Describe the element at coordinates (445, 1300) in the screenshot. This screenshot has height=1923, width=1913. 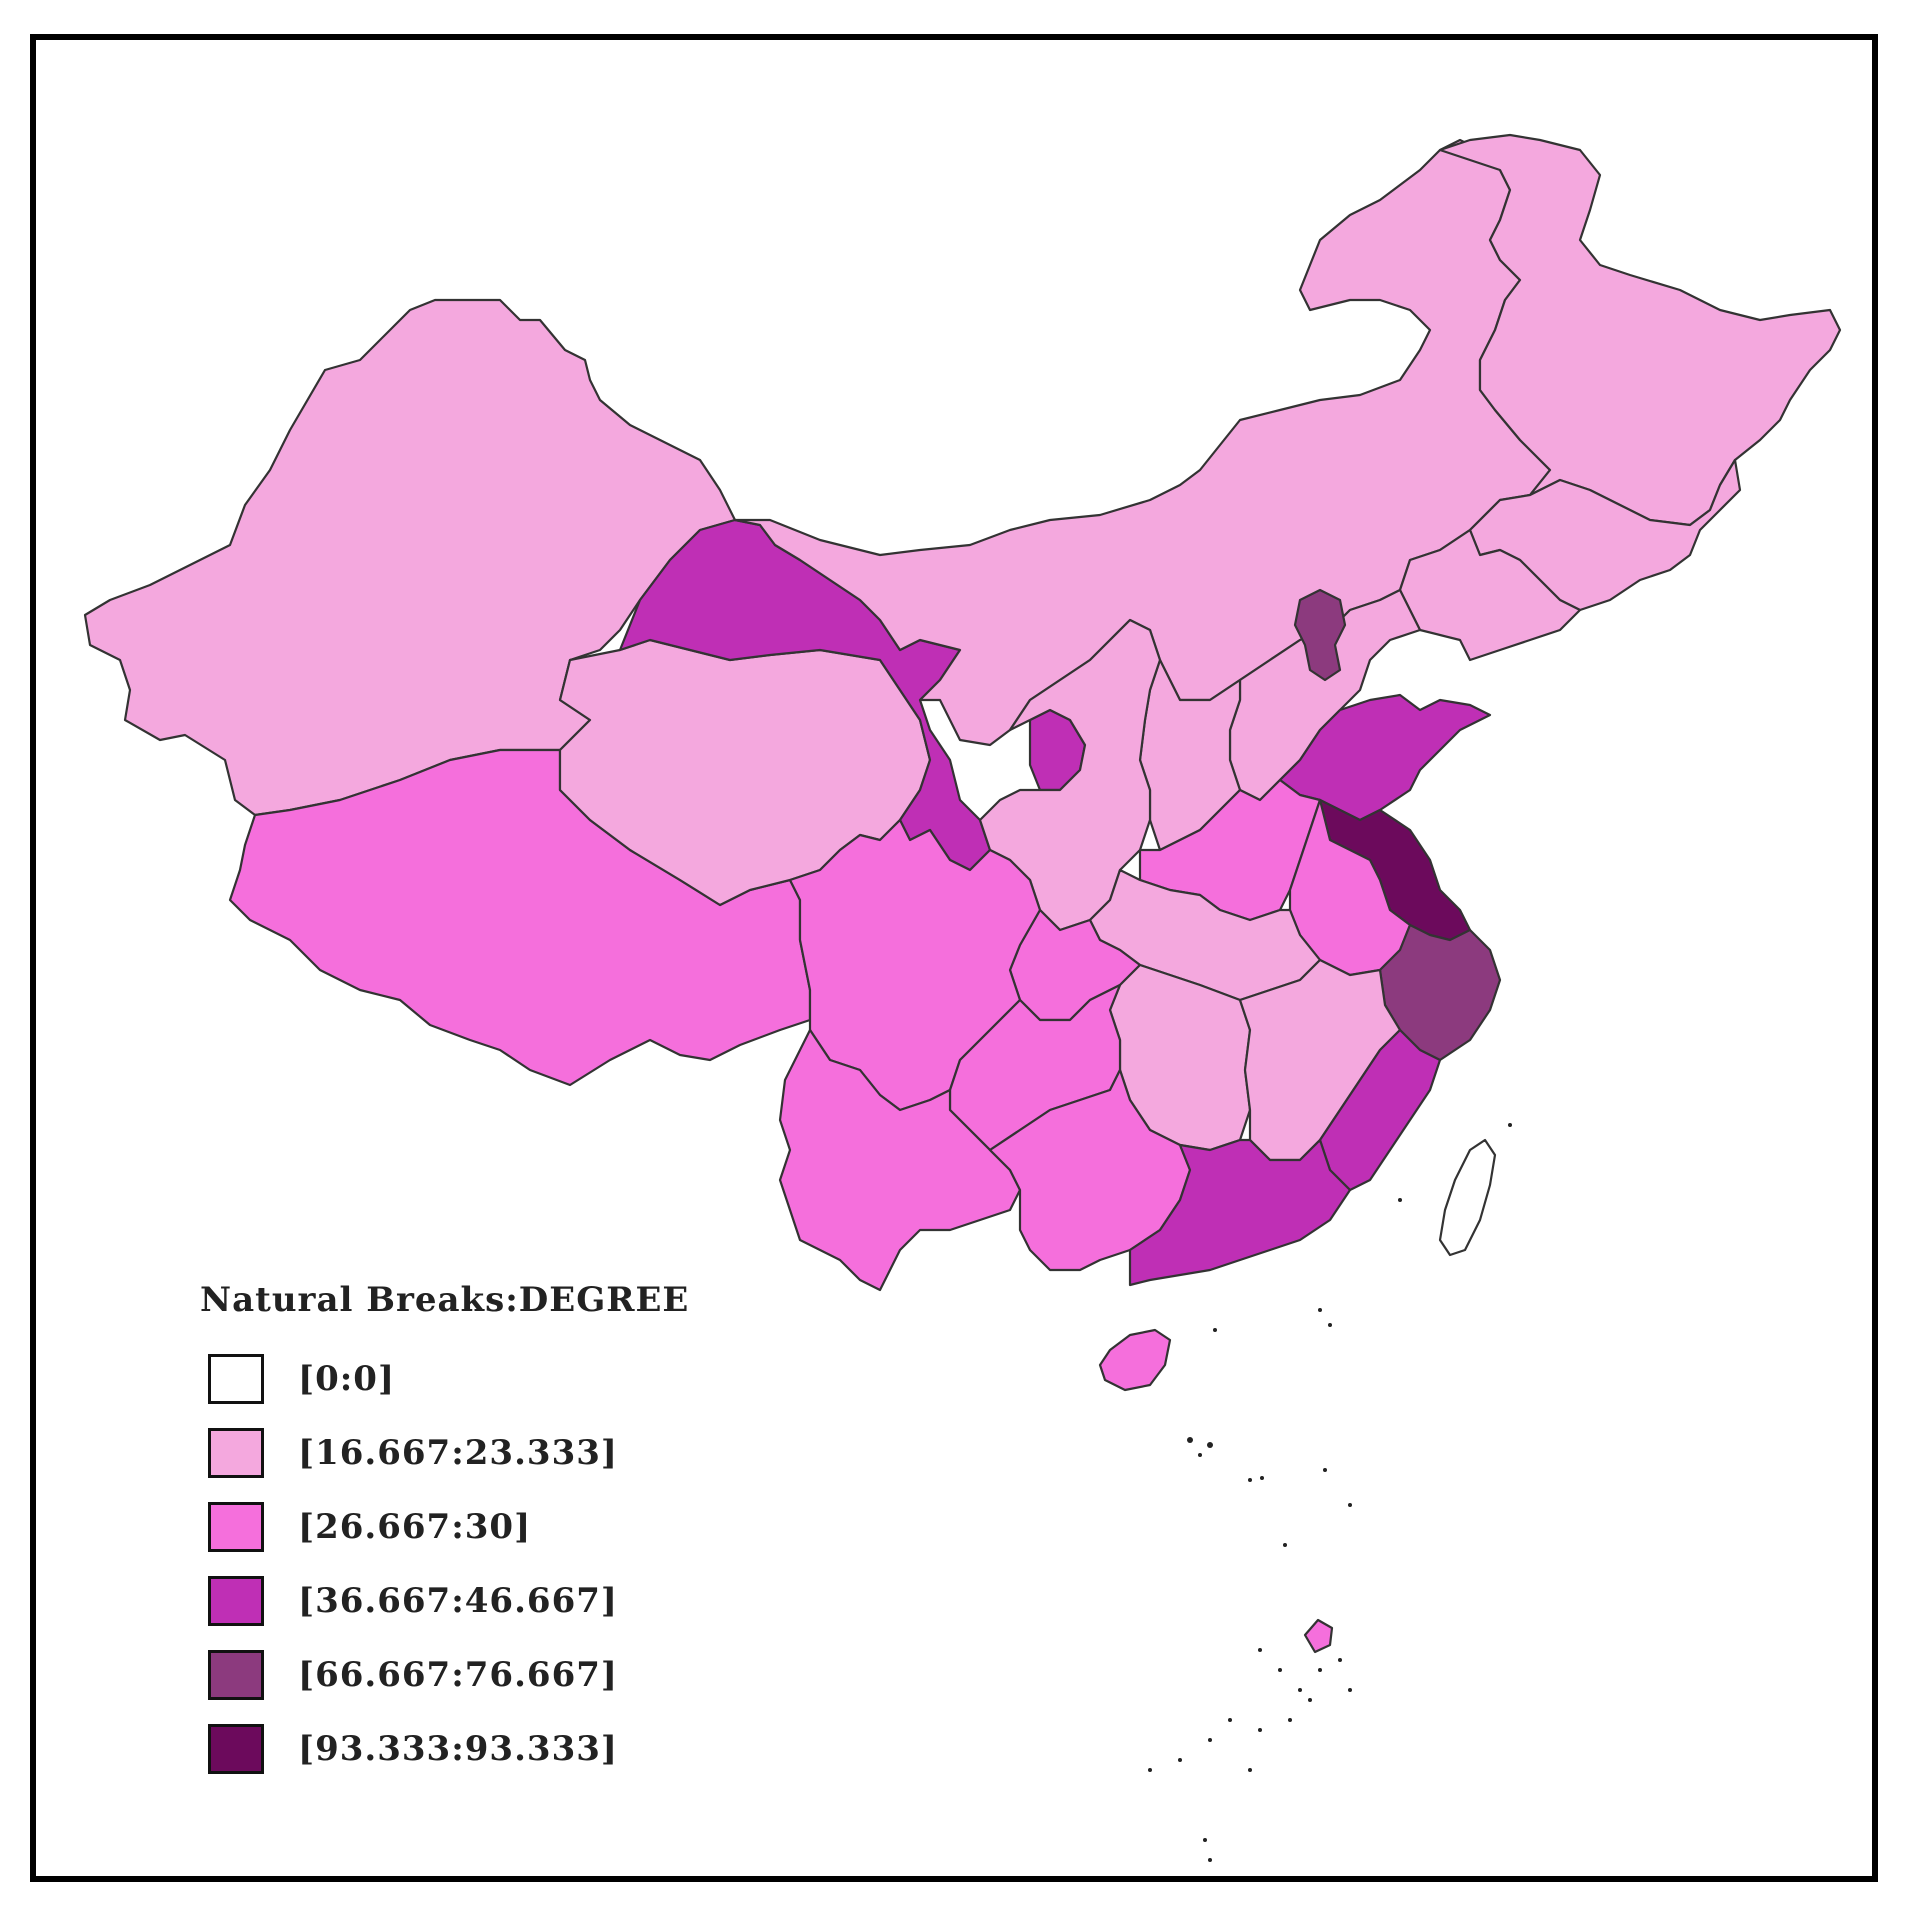
I see `legend-title: Natural Breaks:DEGREE` at that location.